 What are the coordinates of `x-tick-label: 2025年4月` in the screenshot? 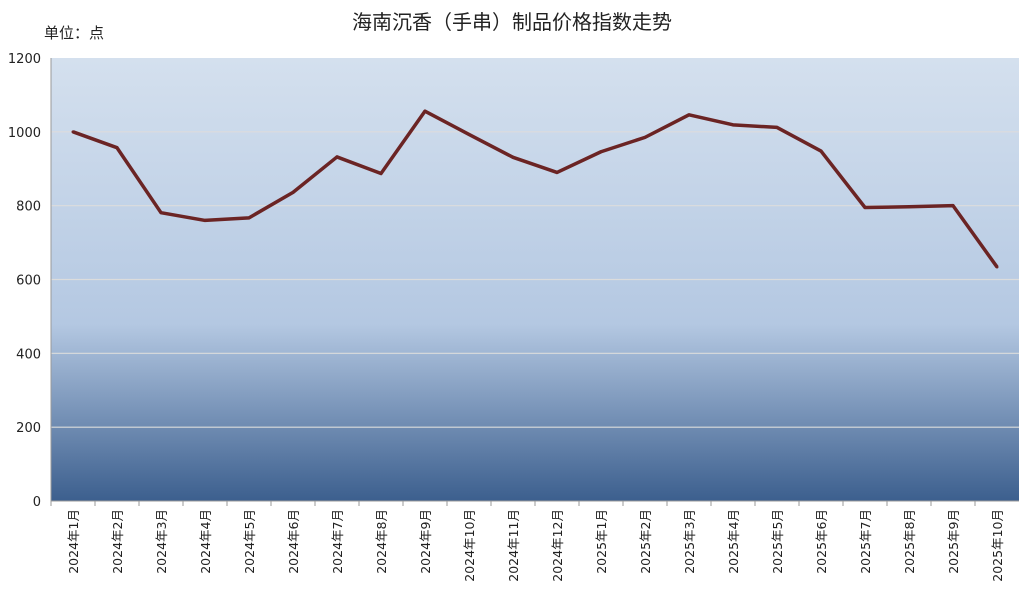 It's located at (733, 541).